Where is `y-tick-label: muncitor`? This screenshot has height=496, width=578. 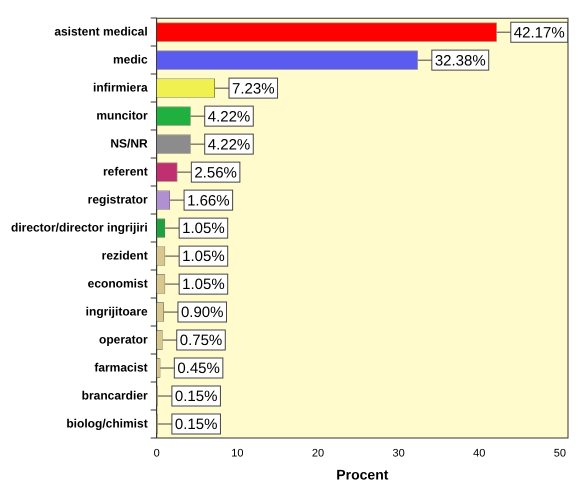 y-tick-label: muncitor is located at coordinates (122, 115).